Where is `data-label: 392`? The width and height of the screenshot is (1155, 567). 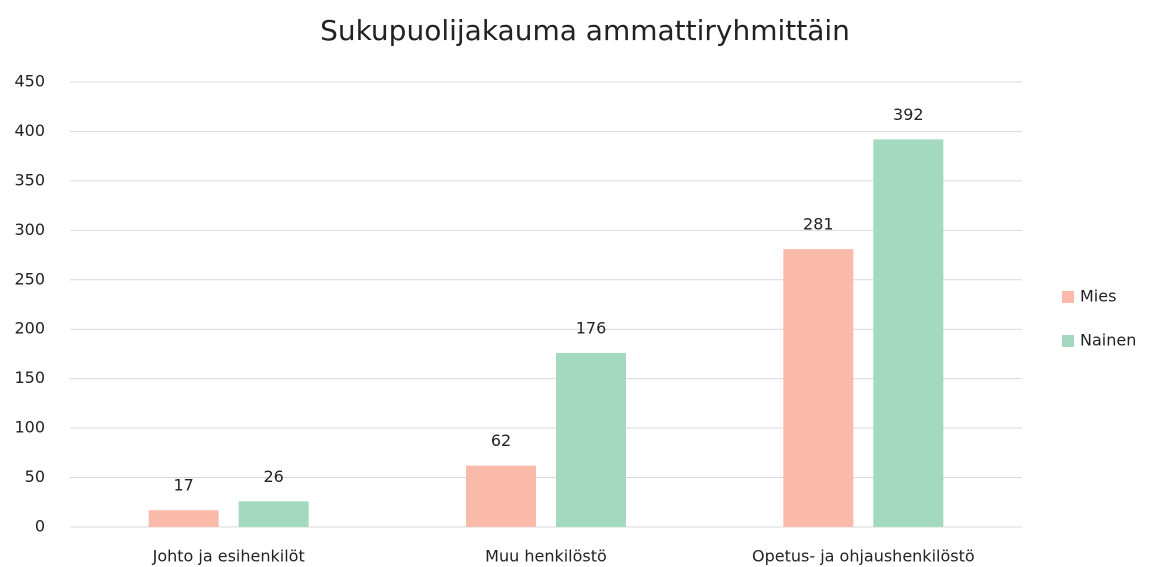
data-label: 392 is located at coordinates (908, 114).